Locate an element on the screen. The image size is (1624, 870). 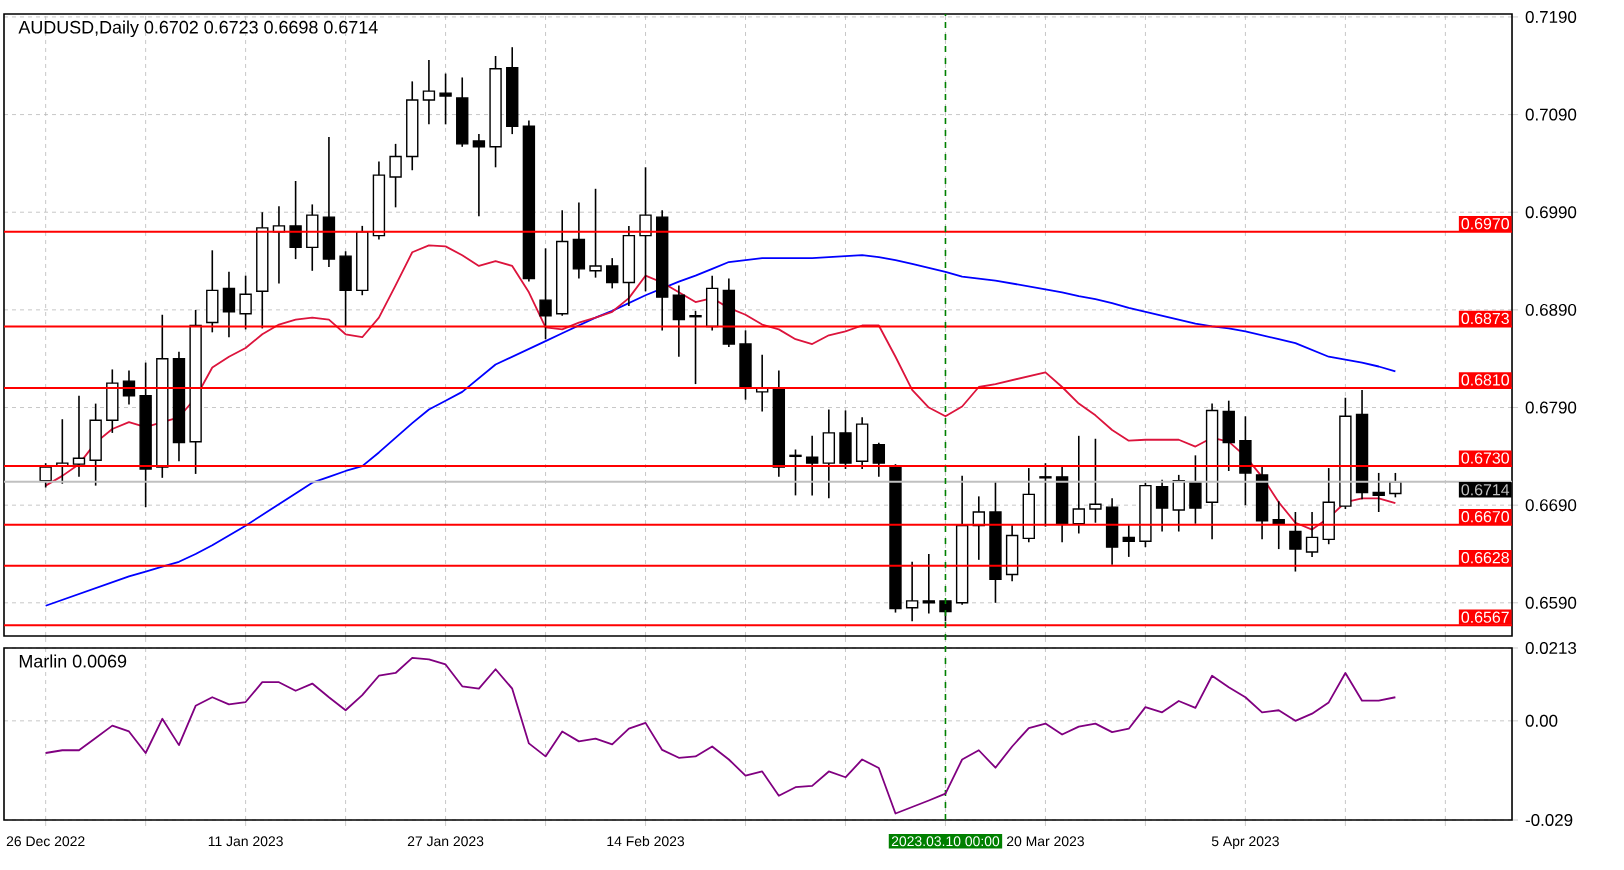
y-tick-label: 0.0213 is located at coordinates (1551, 648).